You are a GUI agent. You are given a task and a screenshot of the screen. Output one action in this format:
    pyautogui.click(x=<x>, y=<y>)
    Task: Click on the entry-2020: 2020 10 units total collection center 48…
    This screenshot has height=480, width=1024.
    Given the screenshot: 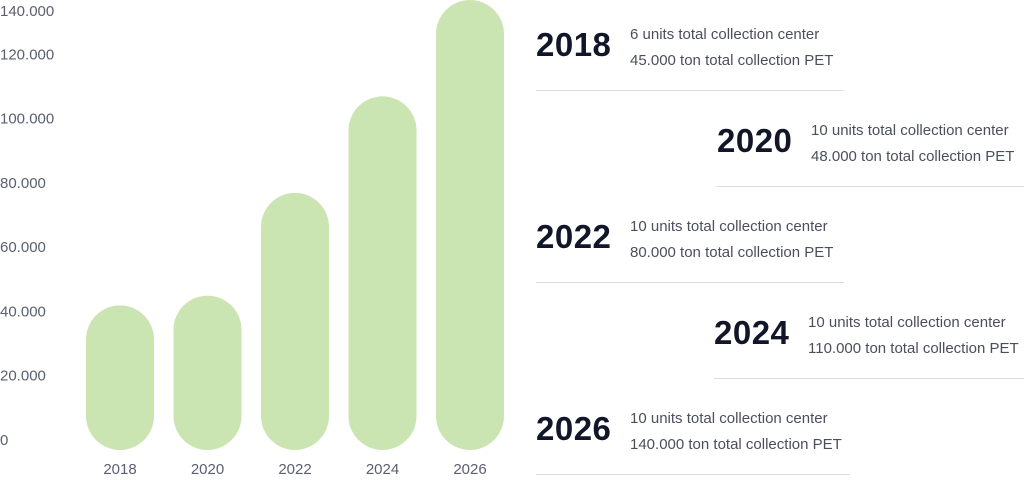 What is the action you would take?
    pyautogui.click(x=870, y=148)
    